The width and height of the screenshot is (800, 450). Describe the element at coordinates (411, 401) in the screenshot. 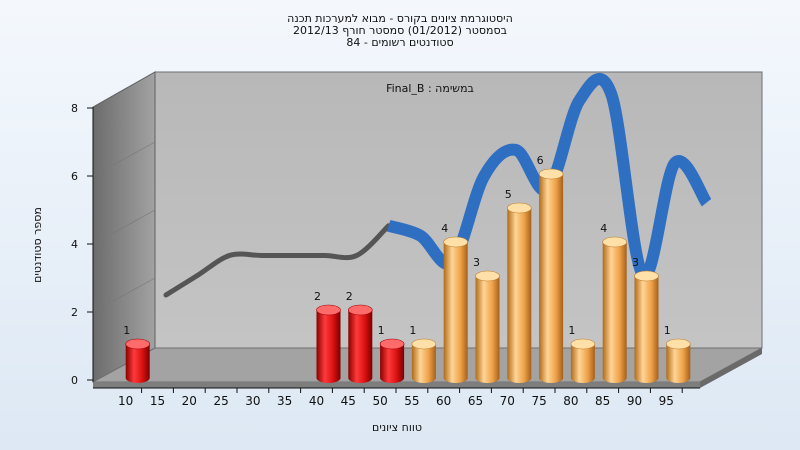

I see `x-tick-label: 55` at that location.